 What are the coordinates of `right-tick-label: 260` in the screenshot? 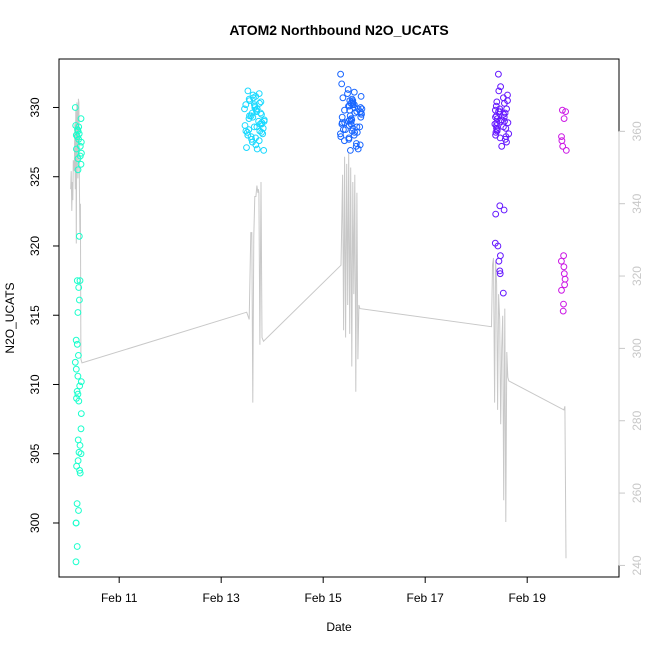 It's located at (637, 493).